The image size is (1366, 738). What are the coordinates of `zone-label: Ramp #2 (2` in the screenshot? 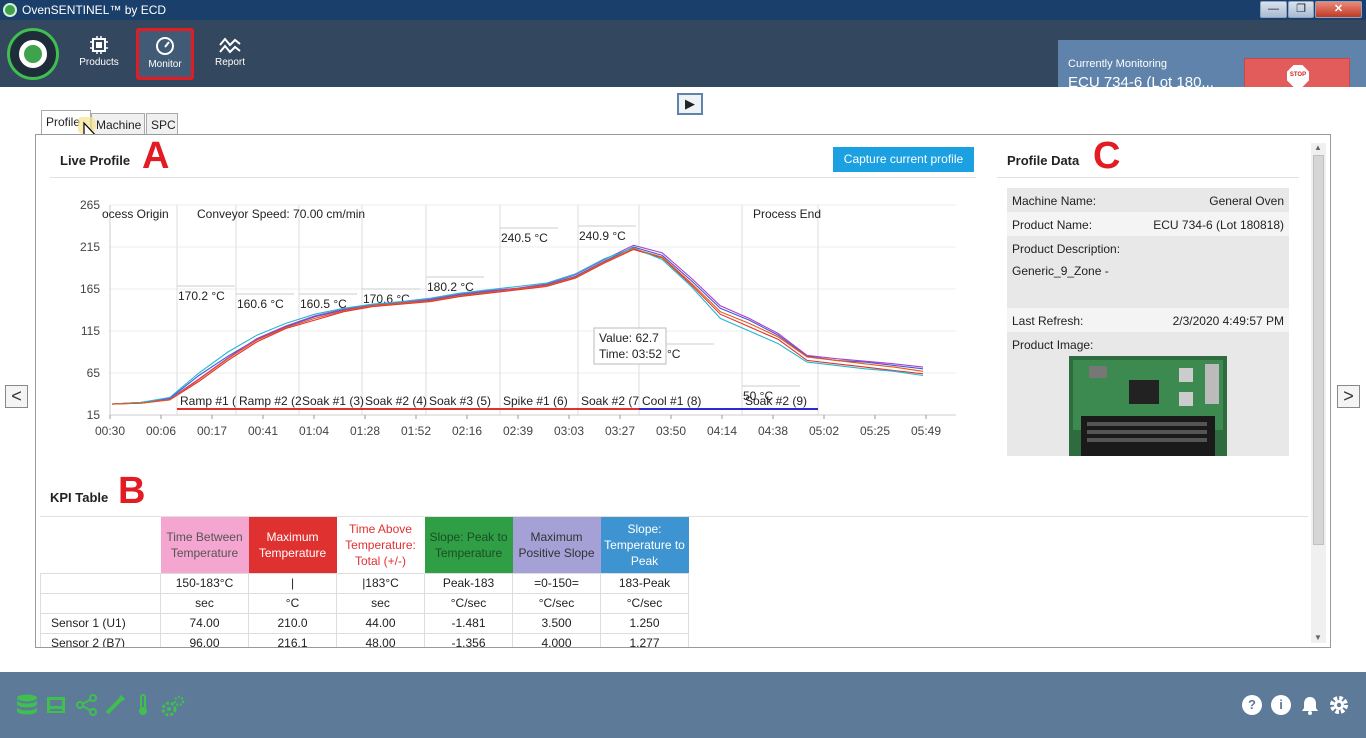 It's located at (270, 401).